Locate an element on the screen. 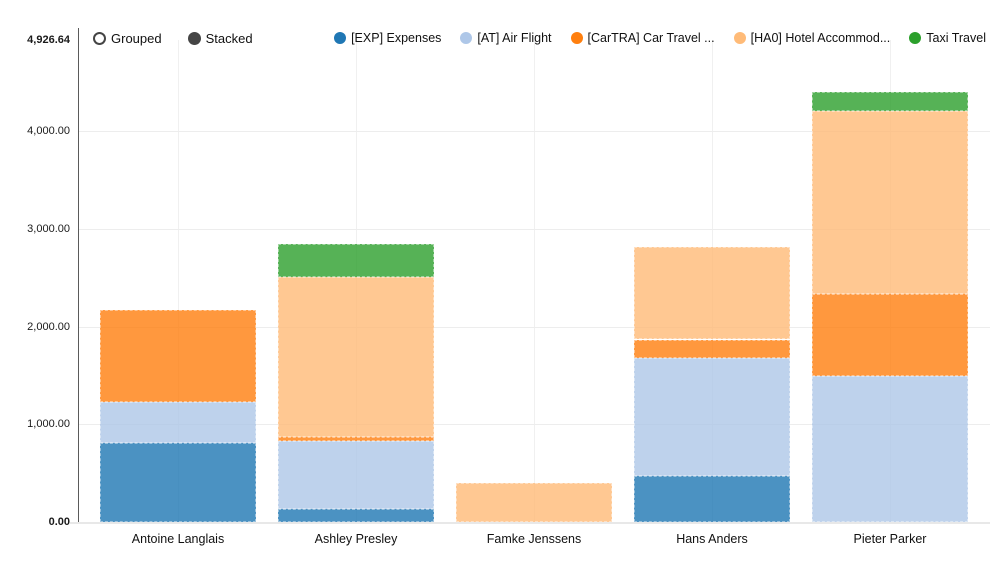 This screenshot has height=567, width=1000. x-axis-label: Hans Anders is located at coordinates (712, 539).